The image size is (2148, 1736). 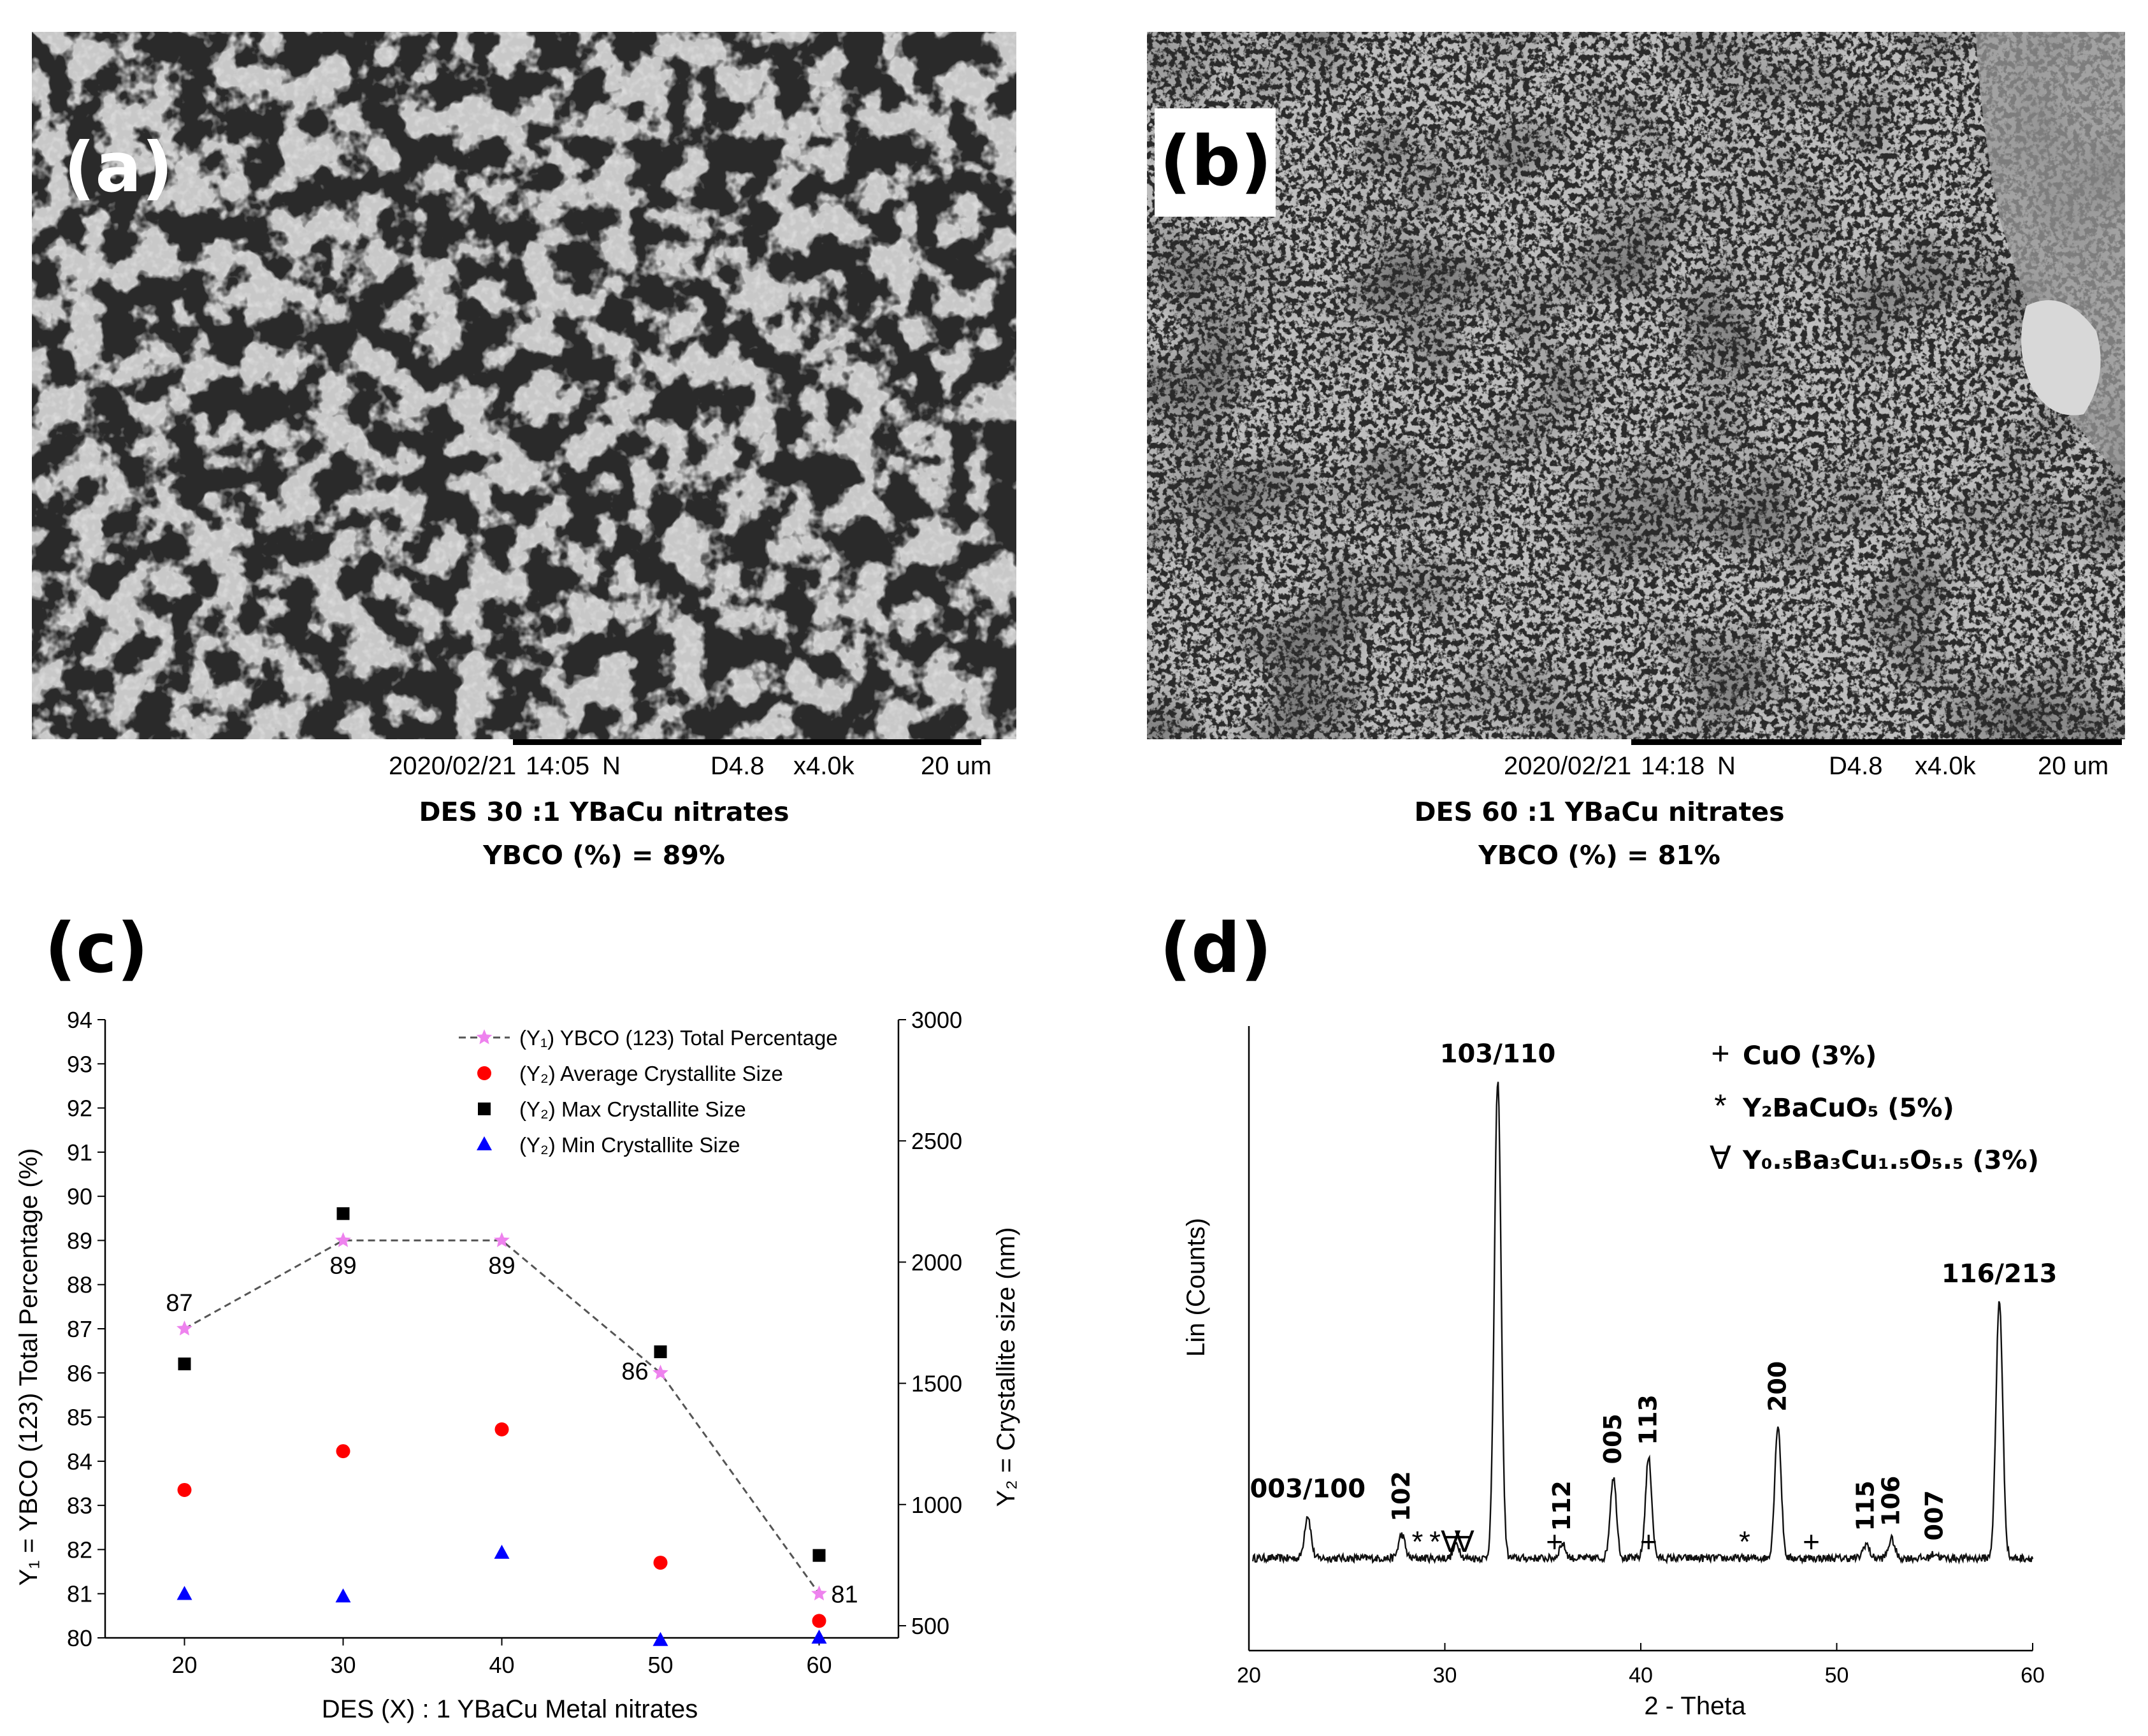 I want to click on chart-c-data-label: 86, so click(x=634, y=1371).